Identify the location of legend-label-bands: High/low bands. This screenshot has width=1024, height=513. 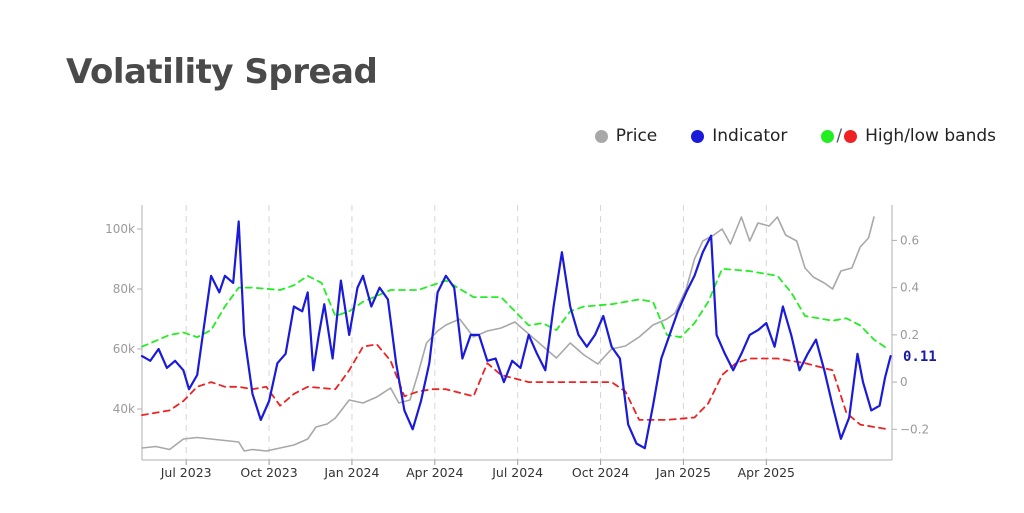
(930, 136).